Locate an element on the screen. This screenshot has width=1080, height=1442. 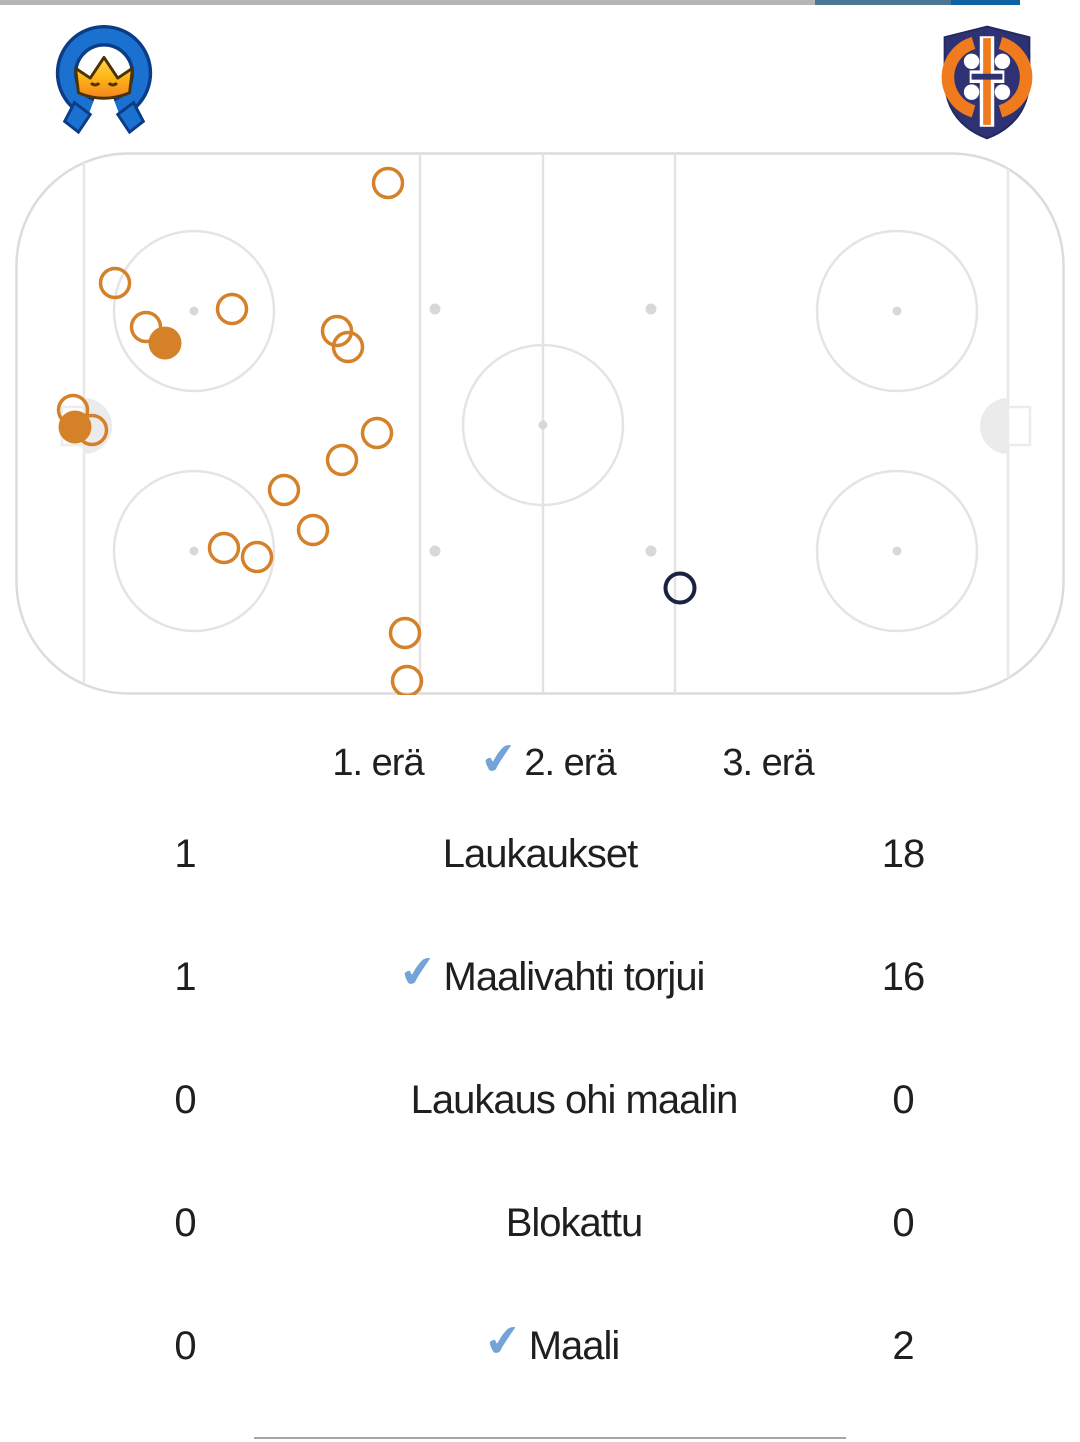
shot-marker-away-goal is located at coordinates (165, 343).